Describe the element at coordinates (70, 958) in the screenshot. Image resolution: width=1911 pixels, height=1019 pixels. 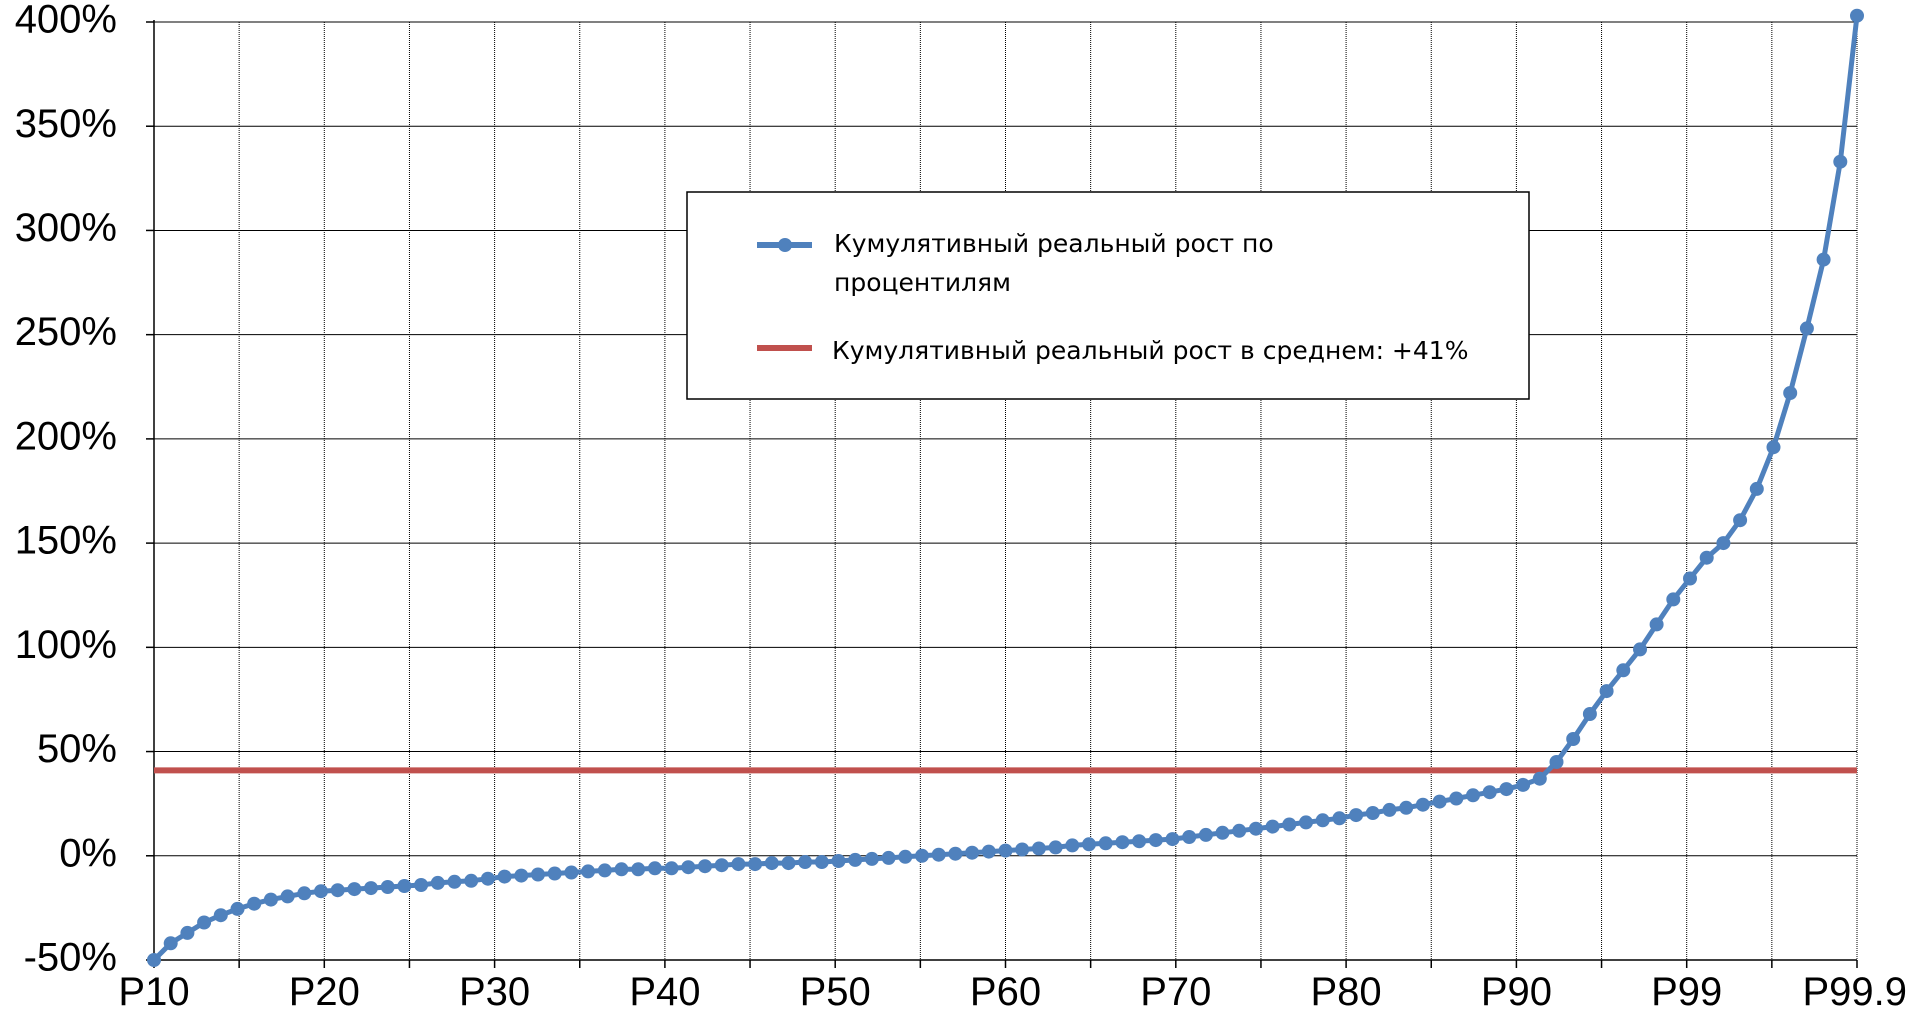
I see `y-tick-label: -50%` at that location.